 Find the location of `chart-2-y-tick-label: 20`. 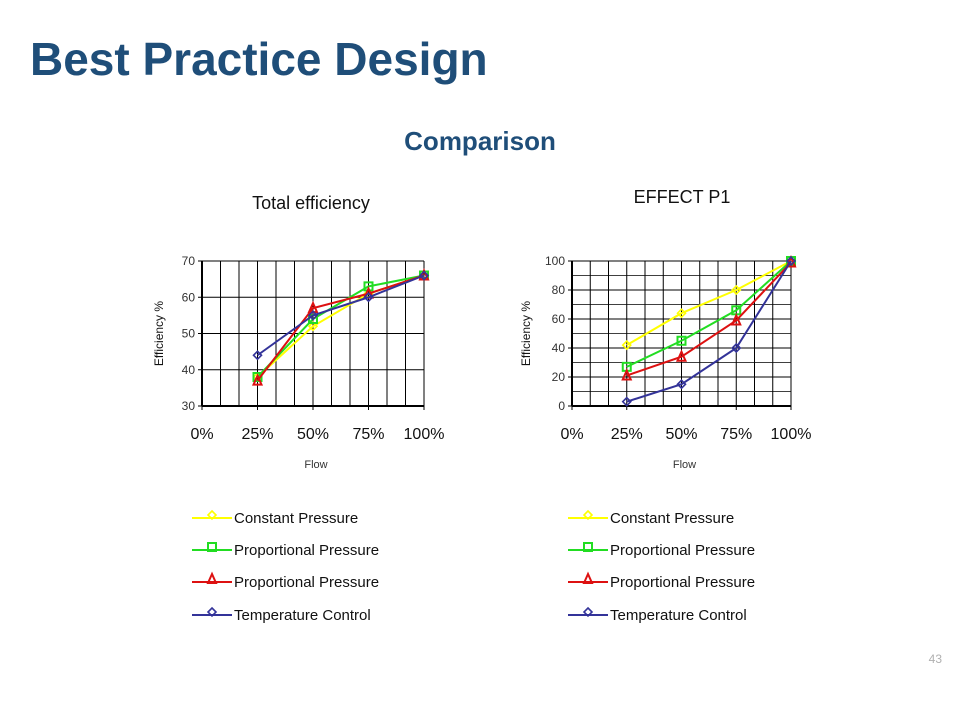

chart-2-y-tick-label: 20 is located at coordinates (559, 377).